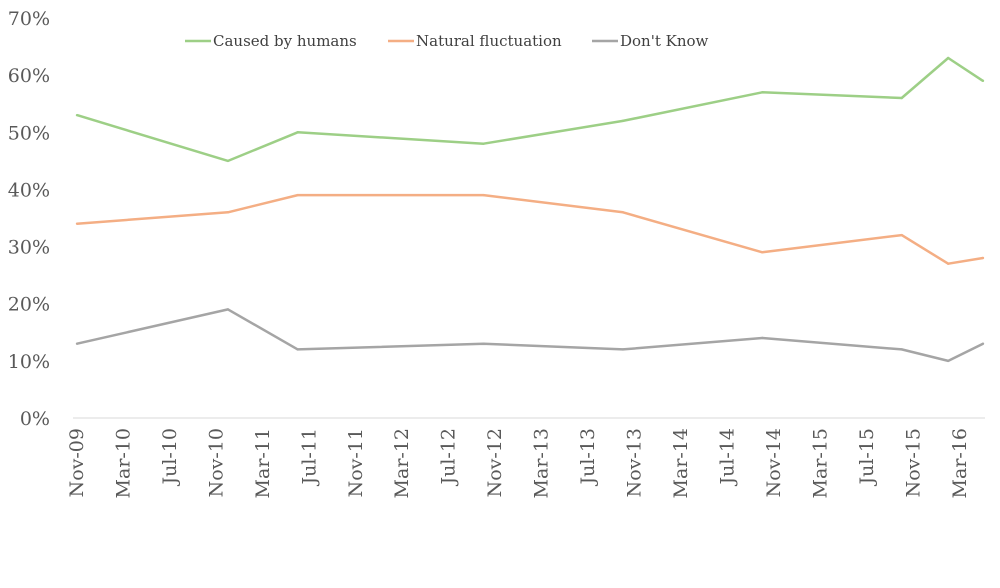 This screenshot has width=1000, height=588. I want to click on x-tick-label: Nov-09, so click(77, 462).